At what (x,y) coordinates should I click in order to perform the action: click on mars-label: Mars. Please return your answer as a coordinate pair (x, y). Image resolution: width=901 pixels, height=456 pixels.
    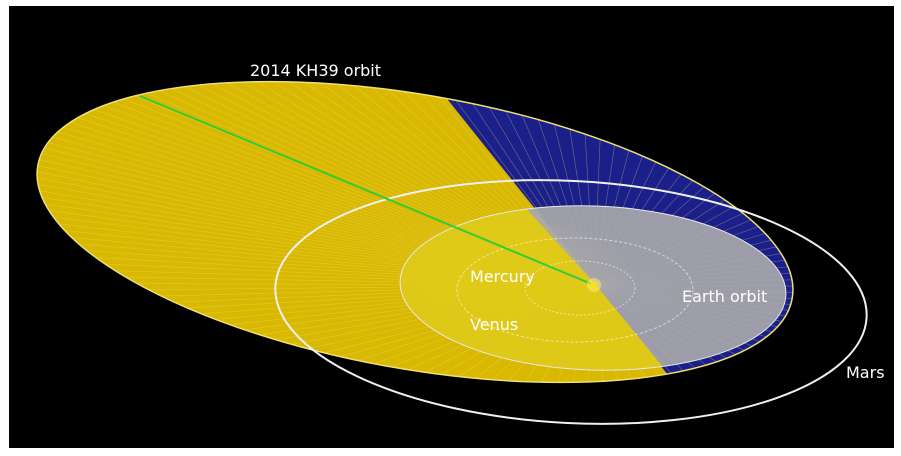
    Looking at the image, I should click on (865, 372).